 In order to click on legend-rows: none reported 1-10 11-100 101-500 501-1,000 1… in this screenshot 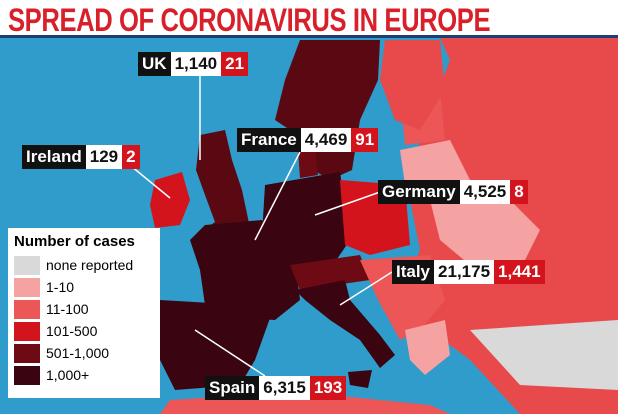, I will do `click(84, 320)`.